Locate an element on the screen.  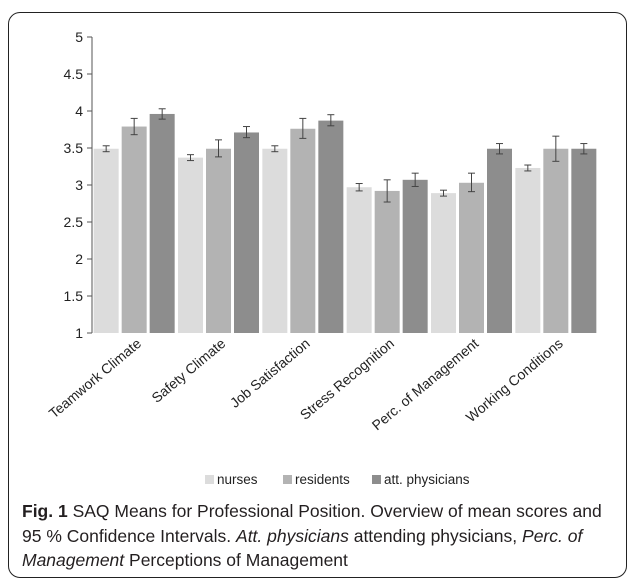
legend: nurses residents att. physicians is located at coordinates (337, 479).